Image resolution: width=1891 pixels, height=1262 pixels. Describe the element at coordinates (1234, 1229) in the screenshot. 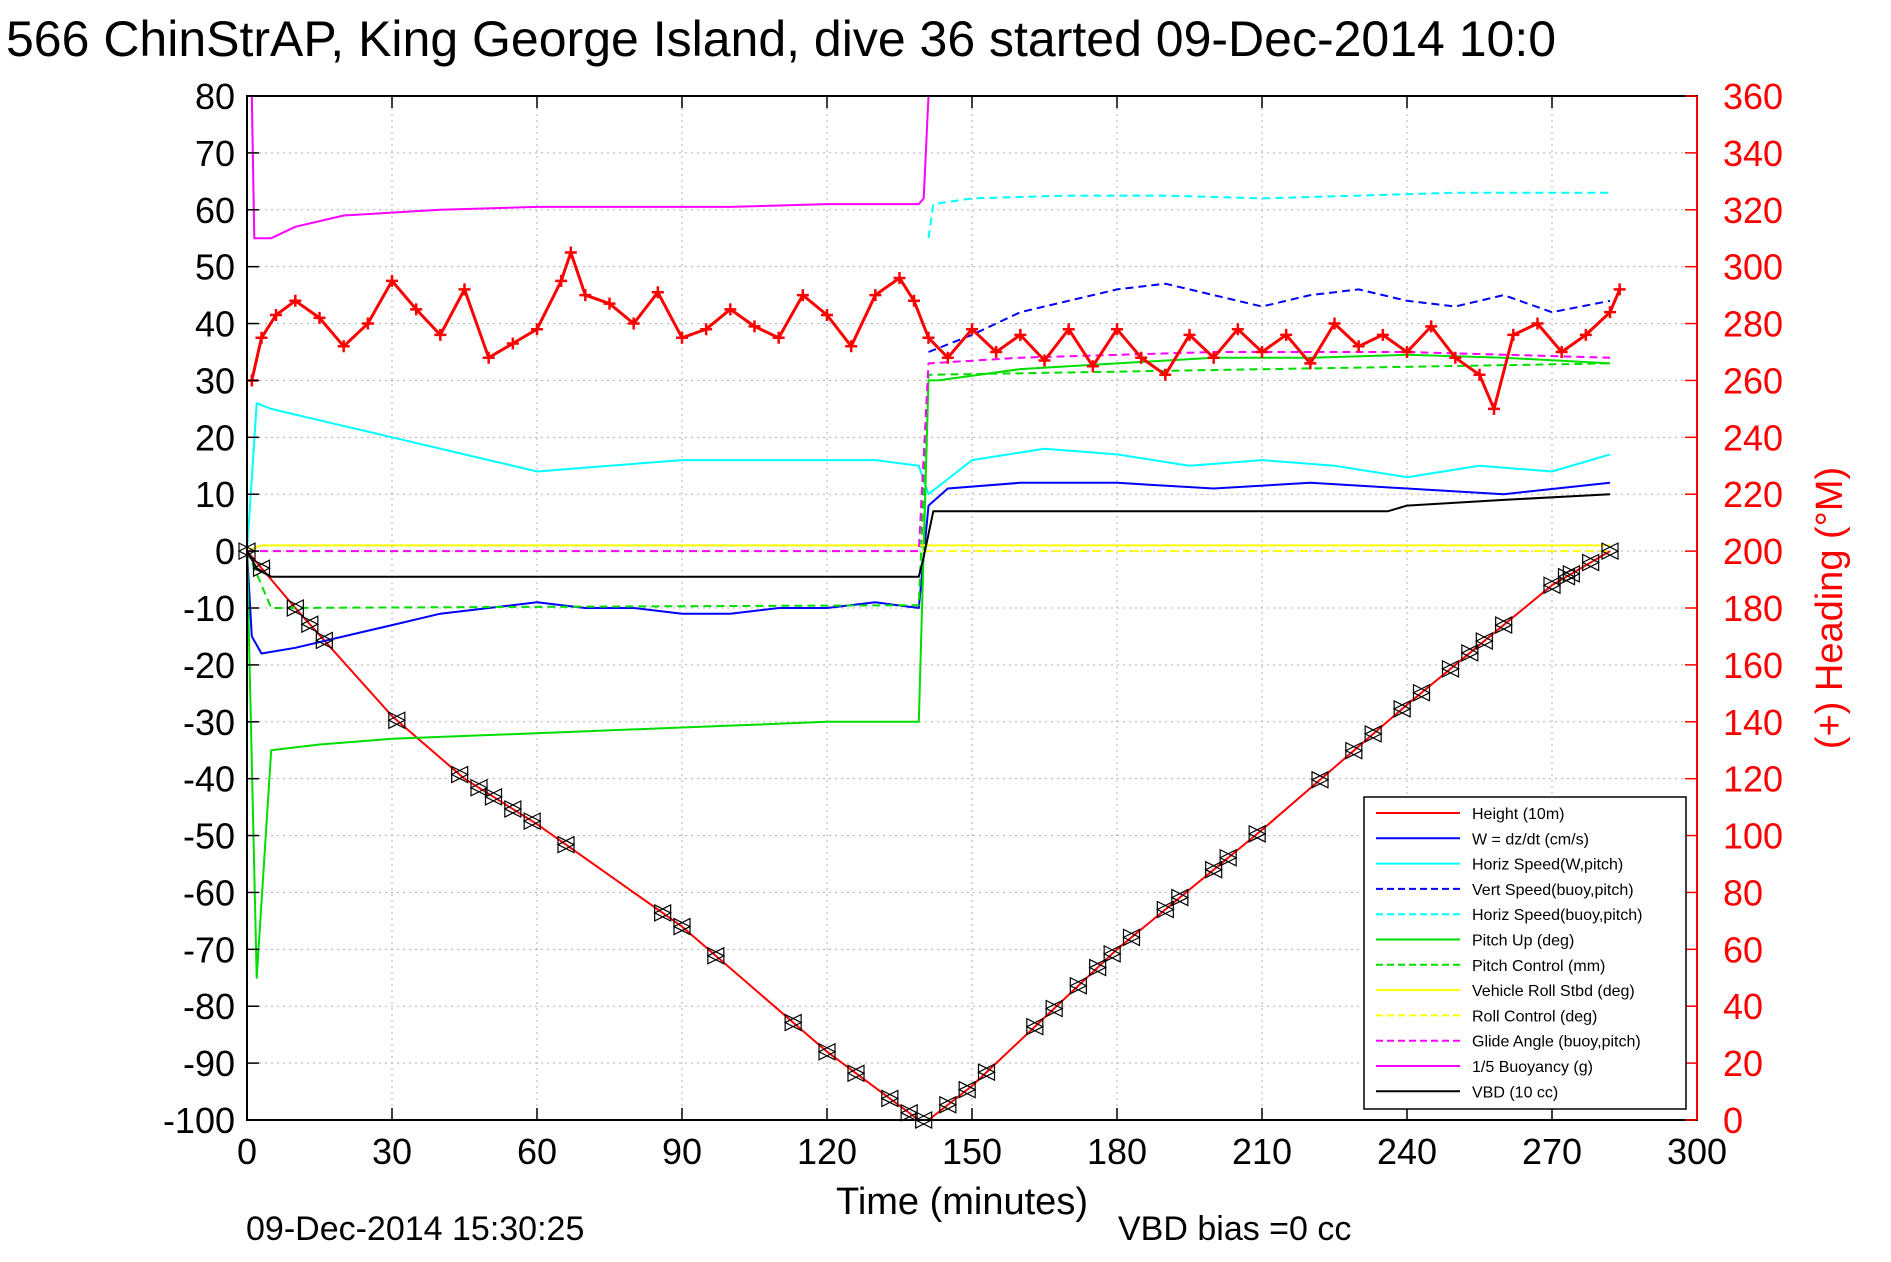

I see `vbd-bias-annotation: VBD bias =0 cc` at that location.